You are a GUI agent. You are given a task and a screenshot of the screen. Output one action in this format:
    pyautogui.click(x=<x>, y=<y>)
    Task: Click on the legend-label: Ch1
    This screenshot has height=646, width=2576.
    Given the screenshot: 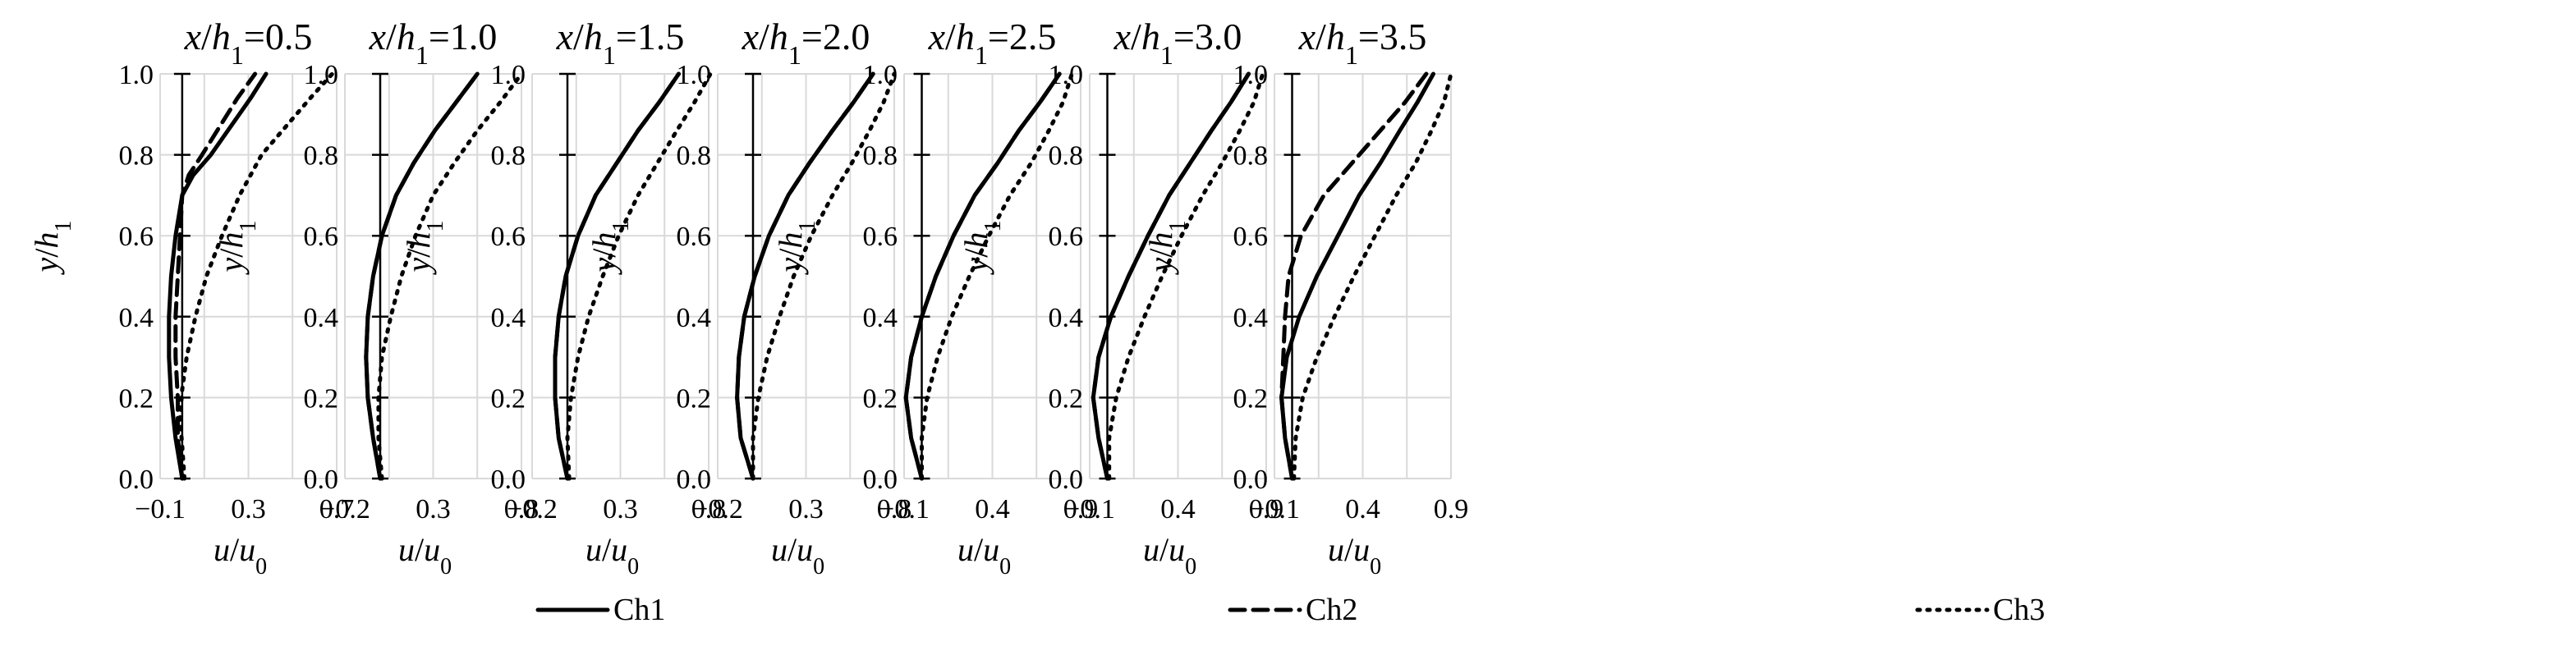 What is the action you would take?
    pyautogui.click(x=639, y=610)
    